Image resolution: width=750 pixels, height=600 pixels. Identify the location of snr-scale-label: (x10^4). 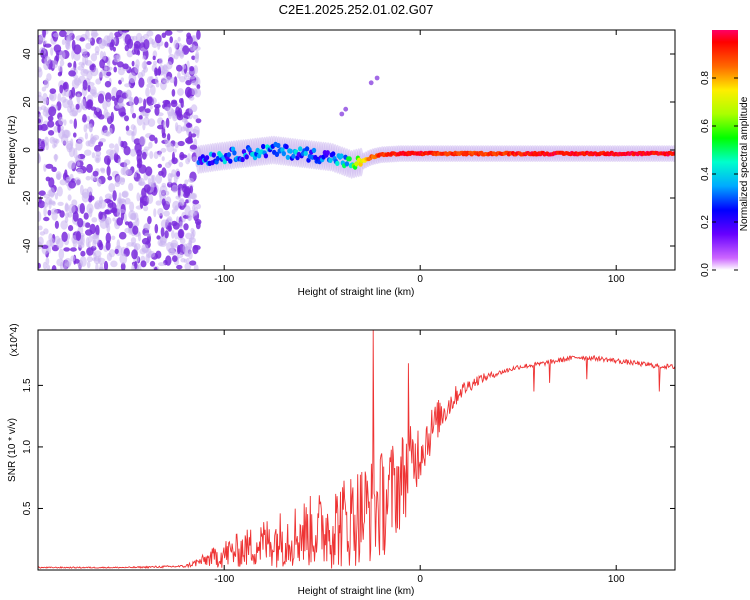
(14, 339).